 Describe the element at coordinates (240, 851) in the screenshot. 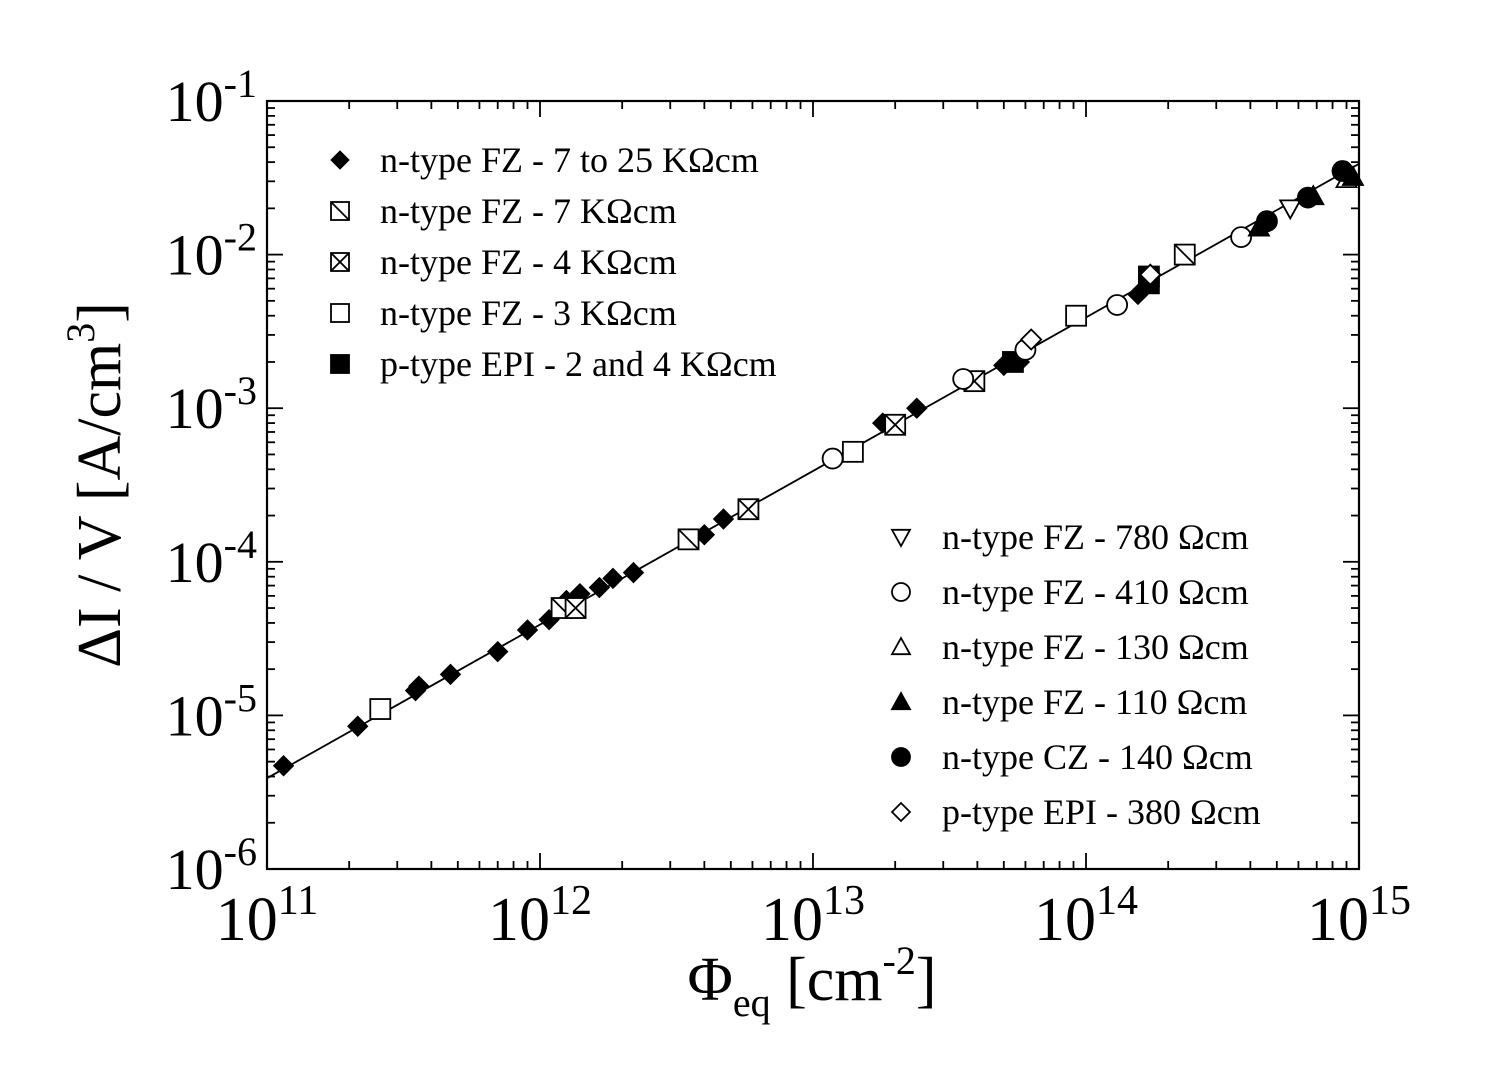

I see `y-tick-label-exp: -6` at that location.